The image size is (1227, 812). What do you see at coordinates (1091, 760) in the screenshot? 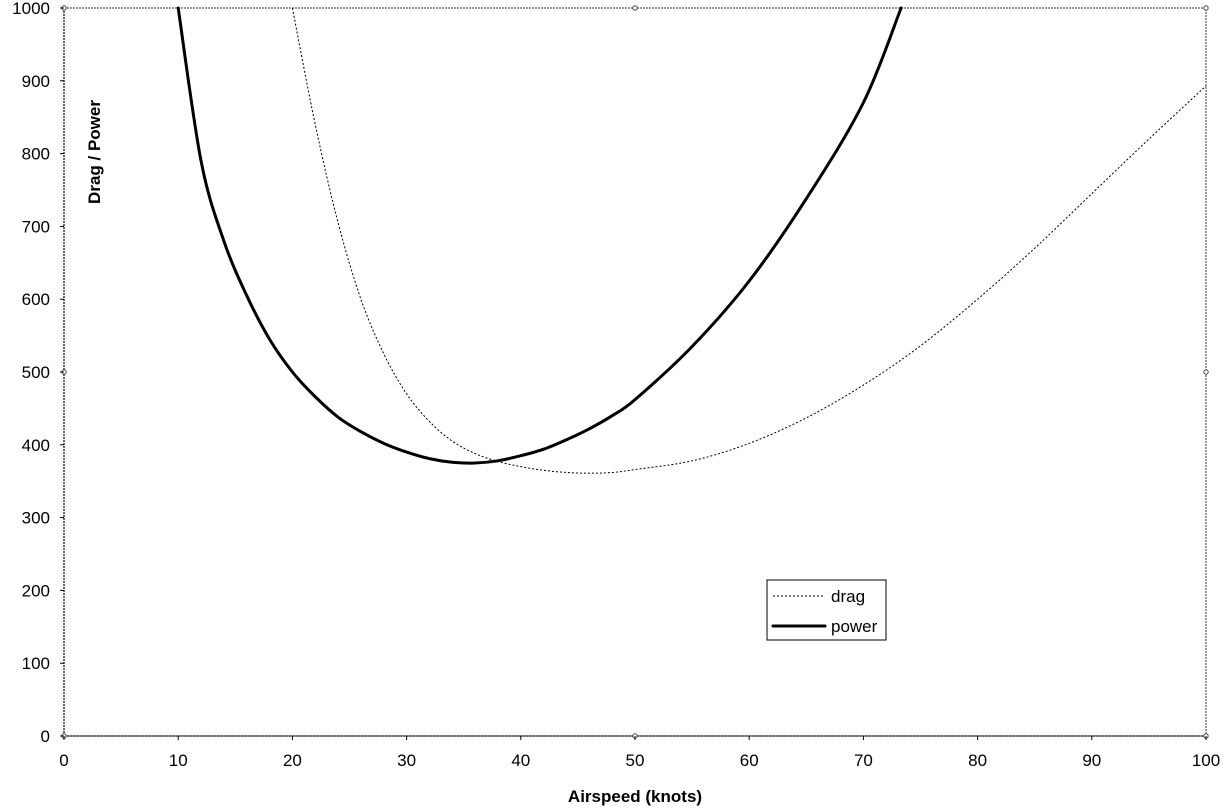
I see `x-tick-label: 90` at bounding box center [1091, 760].